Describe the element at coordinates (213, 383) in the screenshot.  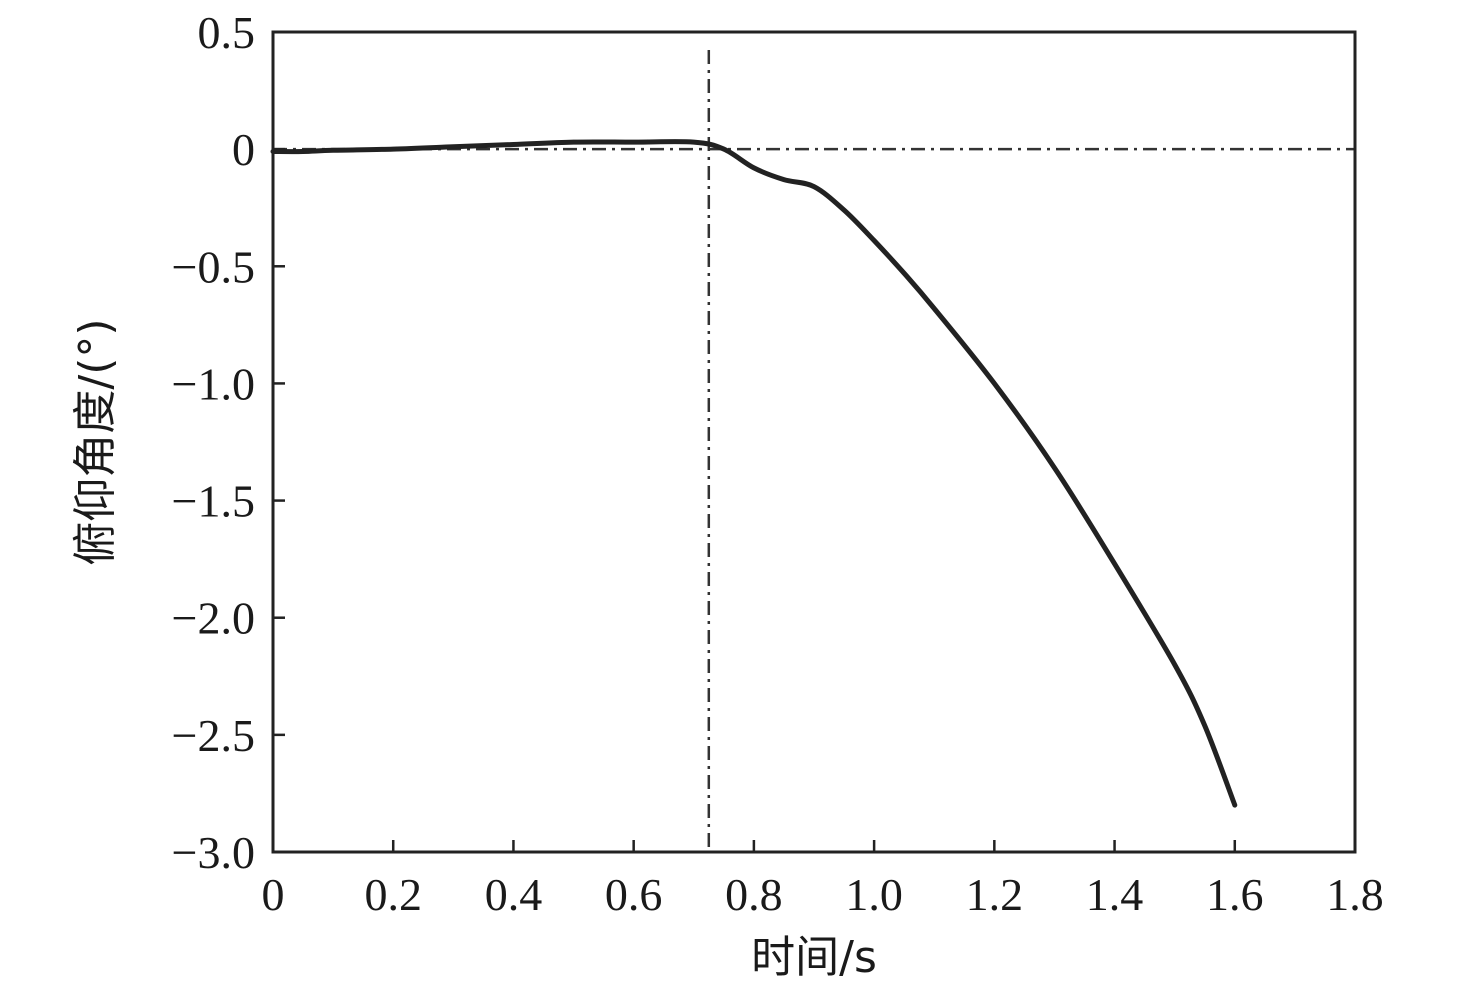
I see `y-tick-label: −1.0` at that location.